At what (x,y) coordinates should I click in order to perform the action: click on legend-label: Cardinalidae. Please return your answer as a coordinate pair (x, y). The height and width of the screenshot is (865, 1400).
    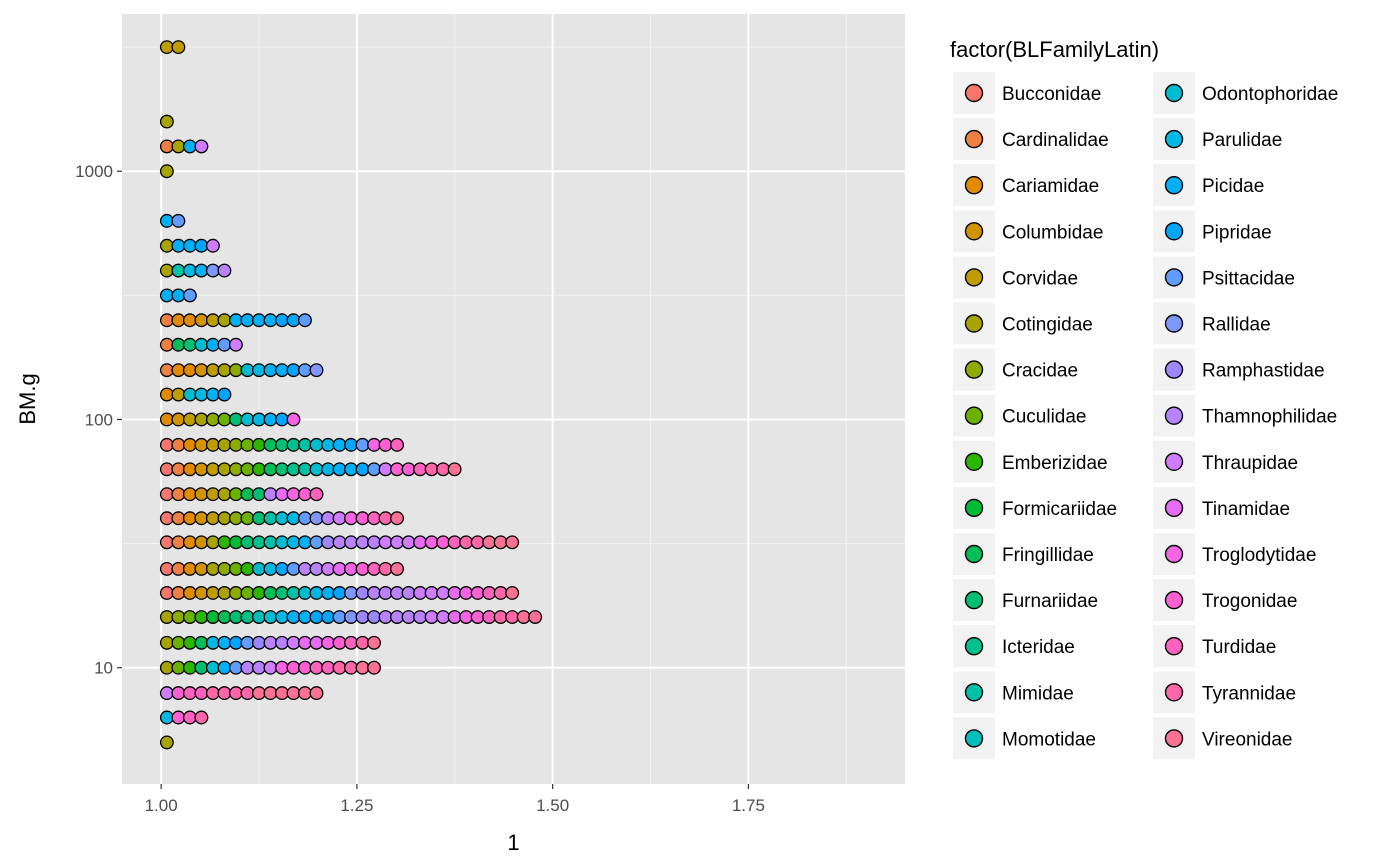
    Looking at the image, I should click on (1055, 140).